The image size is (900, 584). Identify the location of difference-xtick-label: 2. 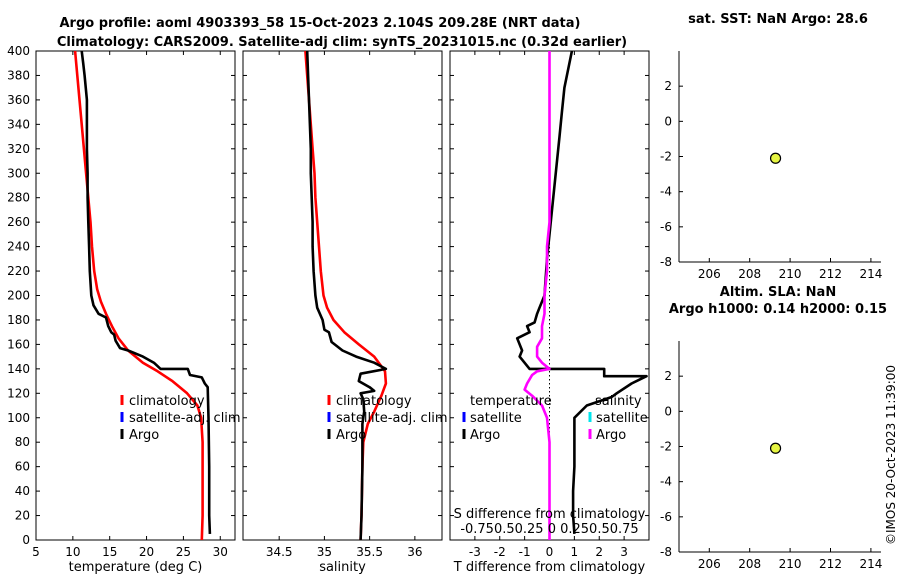
(599, 552).